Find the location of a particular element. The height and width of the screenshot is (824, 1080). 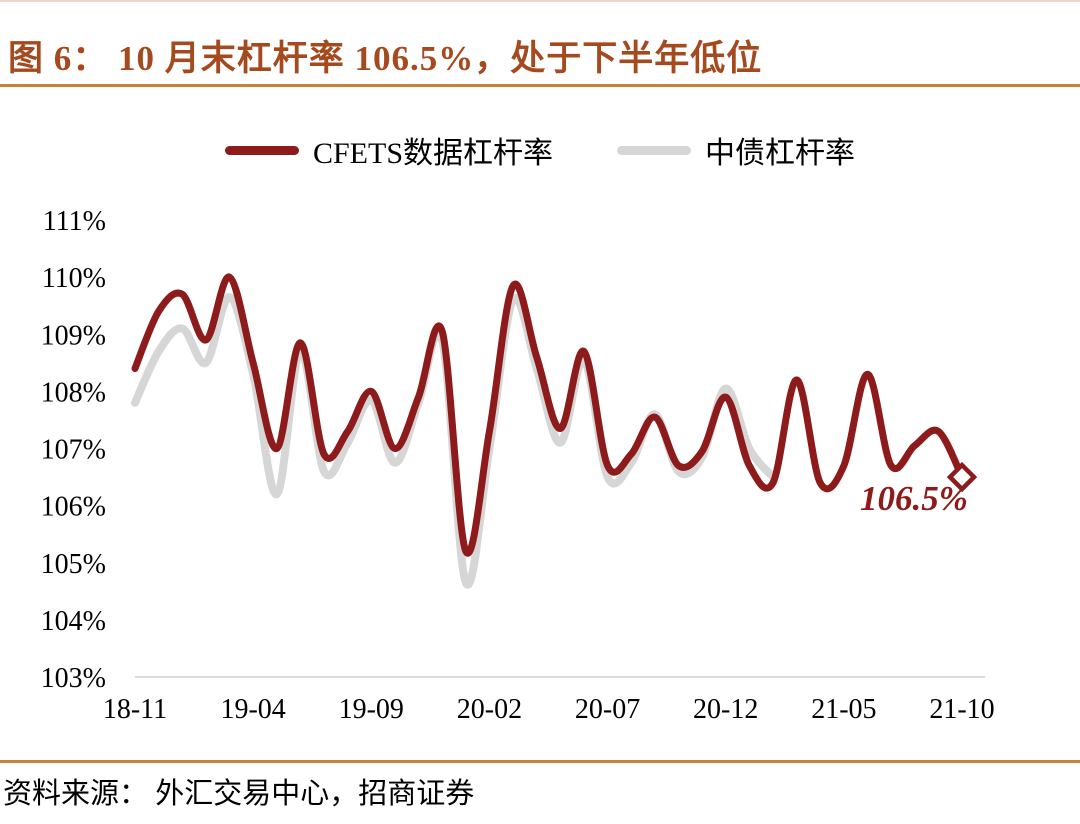

source-note: 资料来源： 外汇交易中心，招商证券 is located at coordinates (239, 794).